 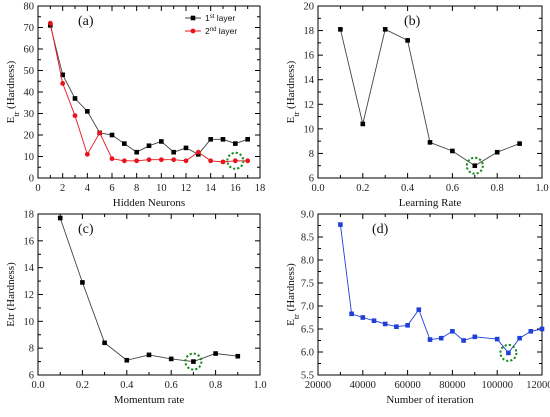 I want to click on legend-entry: 2nd layer, so click(x=221, y=31).